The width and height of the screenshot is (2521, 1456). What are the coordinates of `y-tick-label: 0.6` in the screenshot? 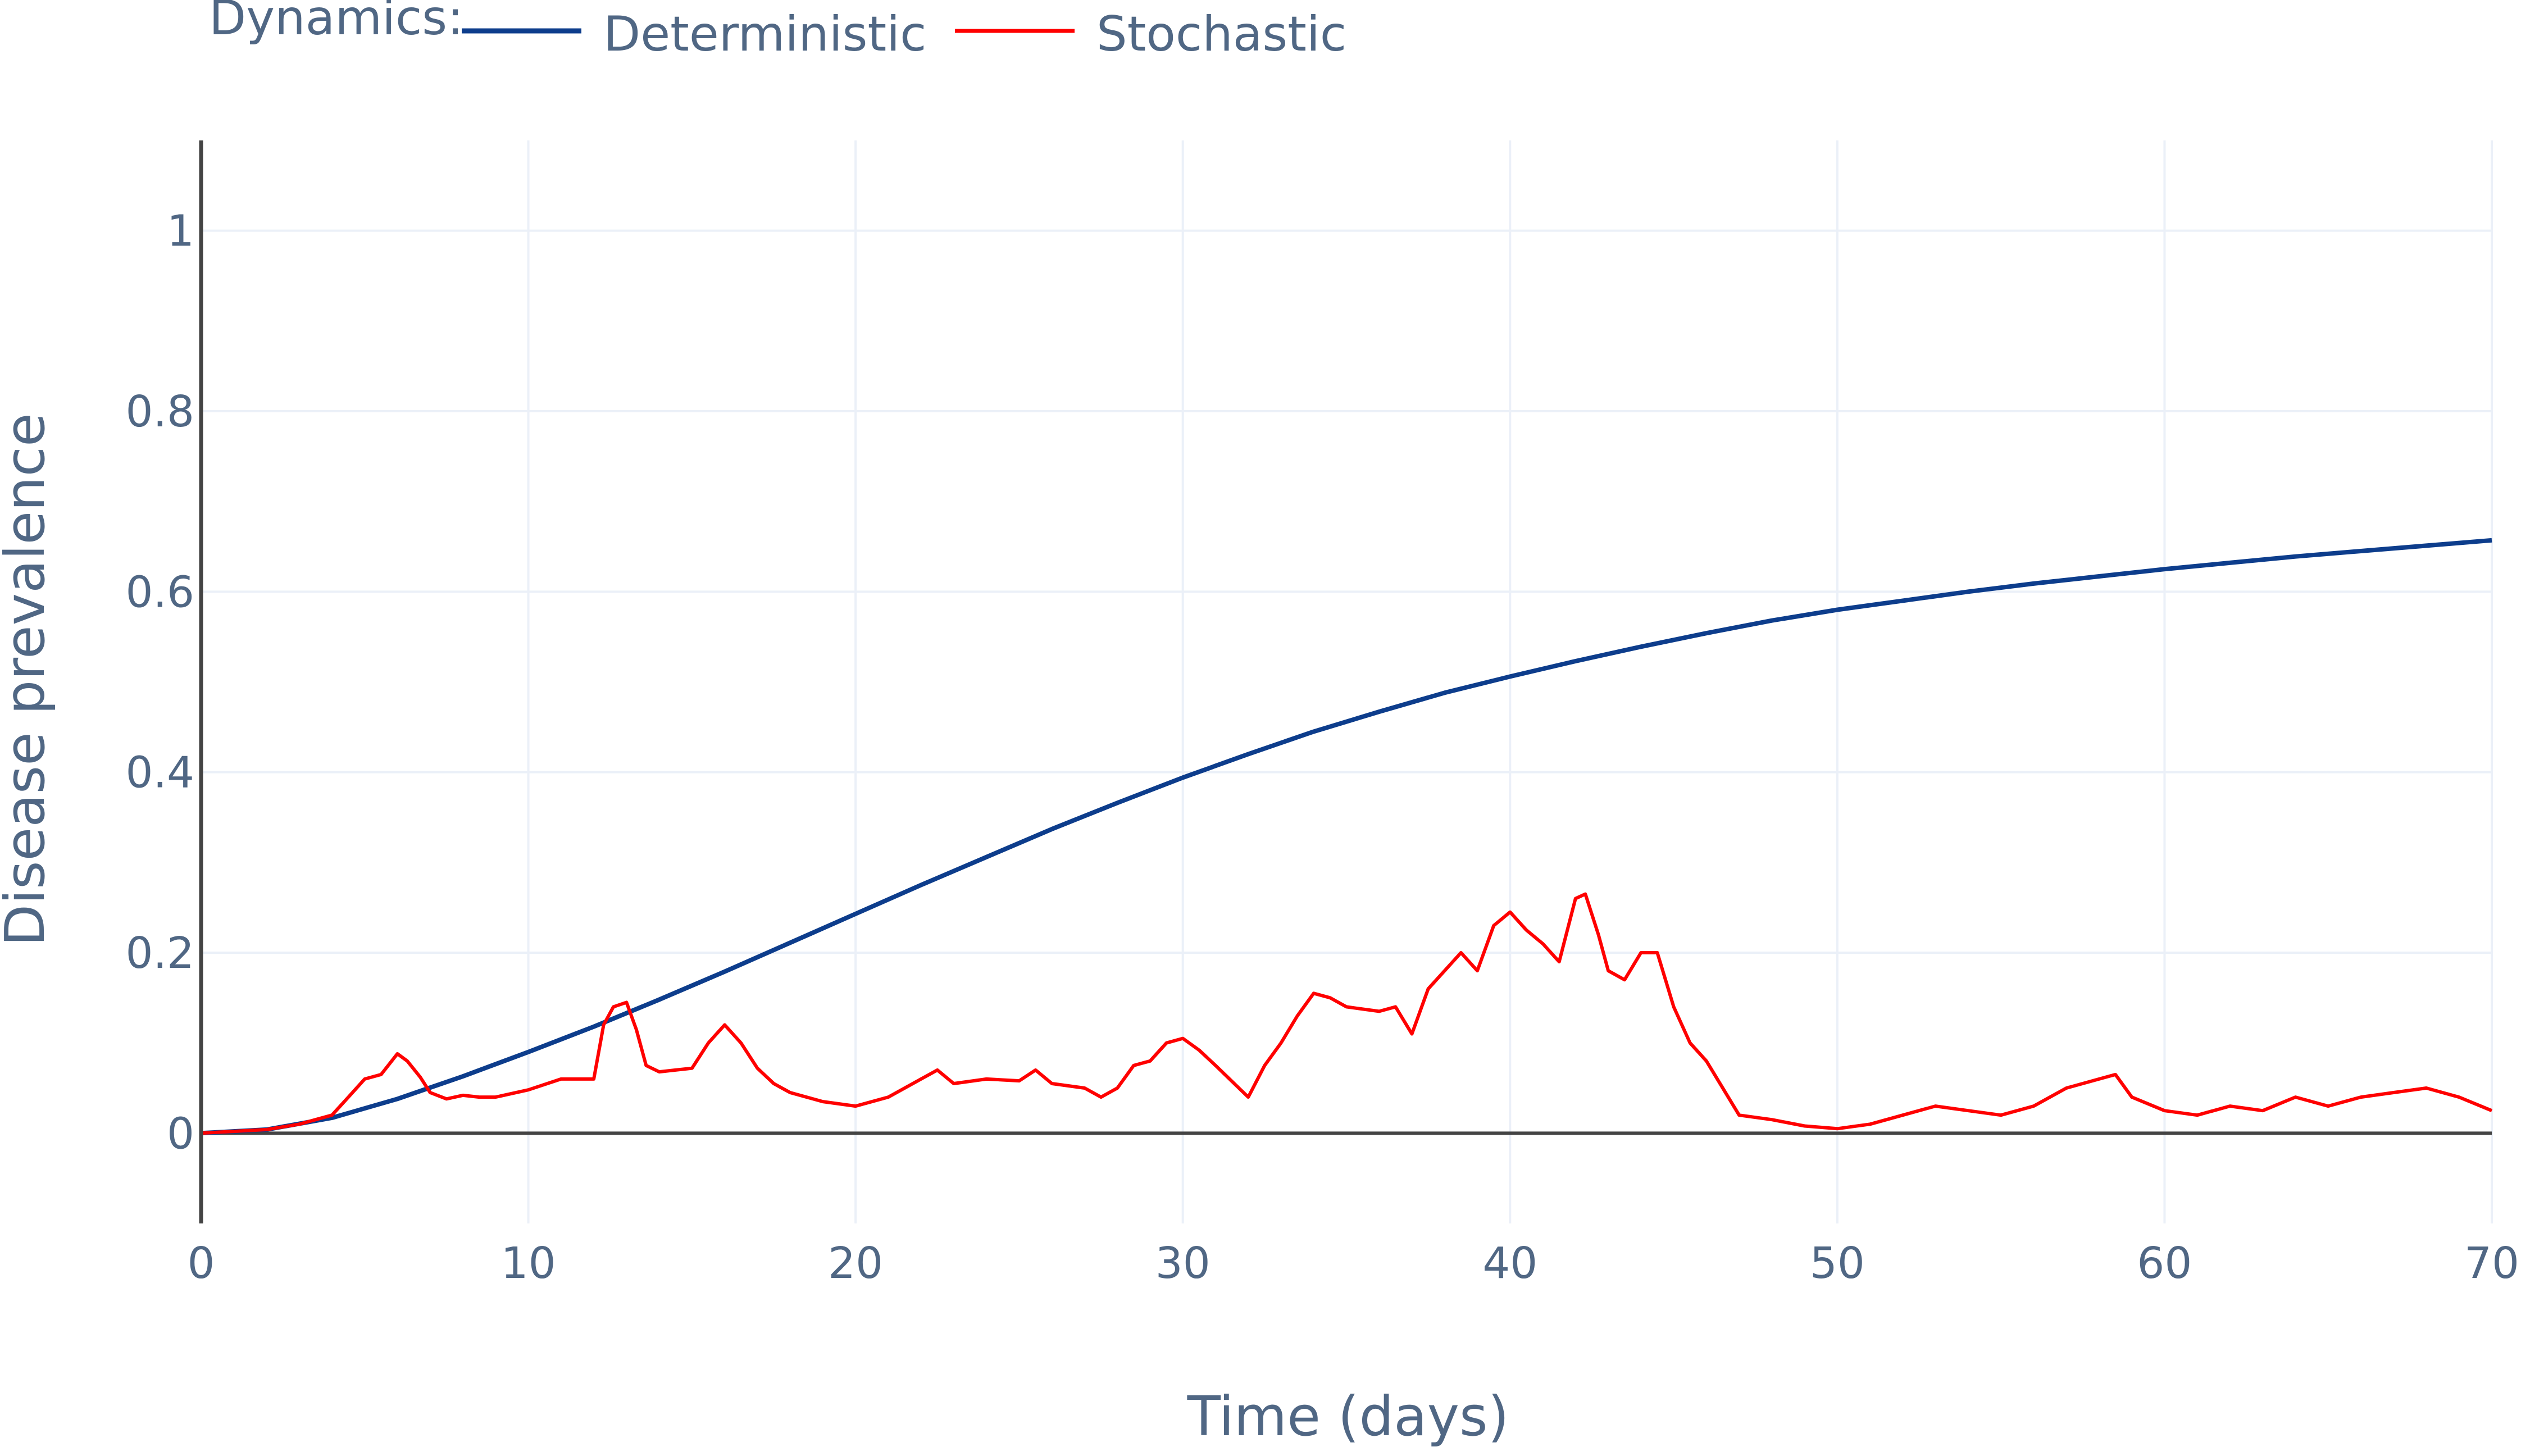 It's located at (160, 592).